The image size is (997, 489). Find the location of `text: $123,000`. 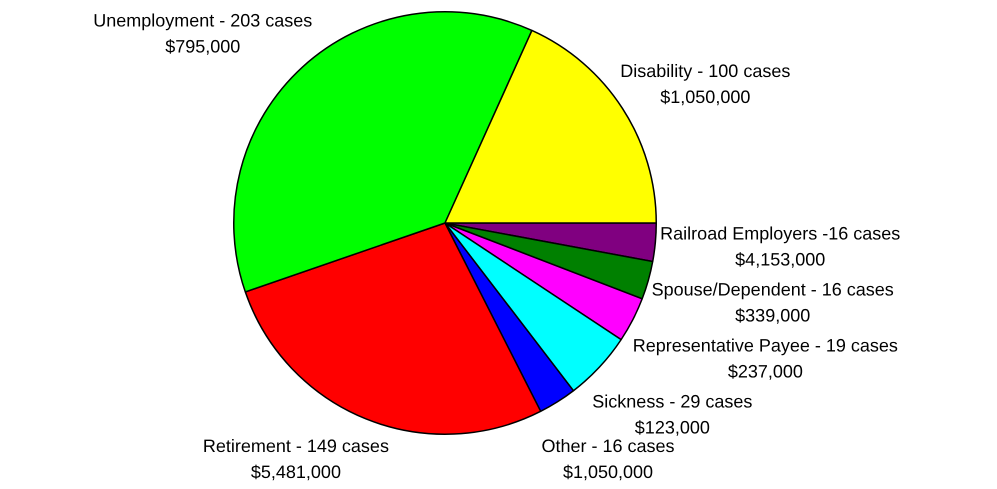

text: $123,000 is located at coordinates (672, 427).